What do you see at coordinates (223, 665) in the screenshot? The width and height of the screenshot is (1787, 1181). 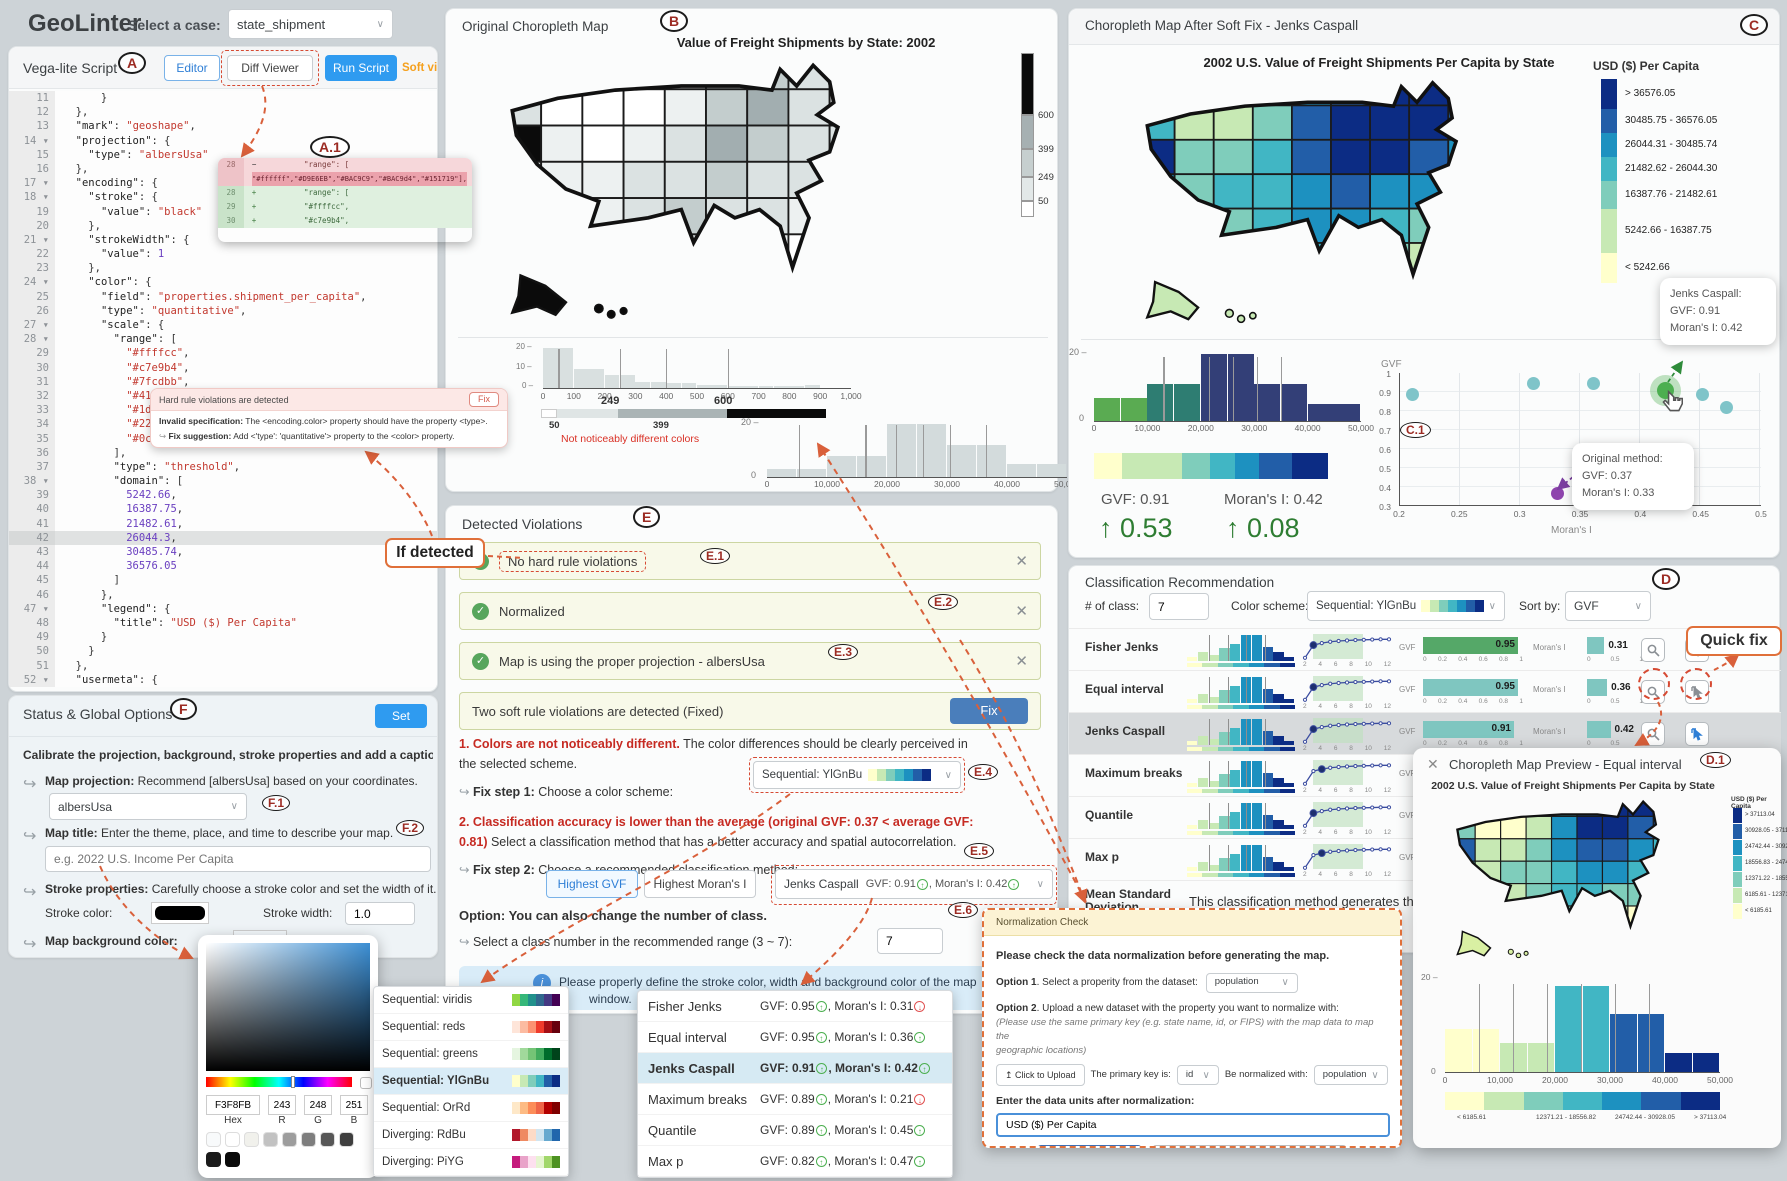 I see `code-line: 51 },` at bounding box center [223, 665].